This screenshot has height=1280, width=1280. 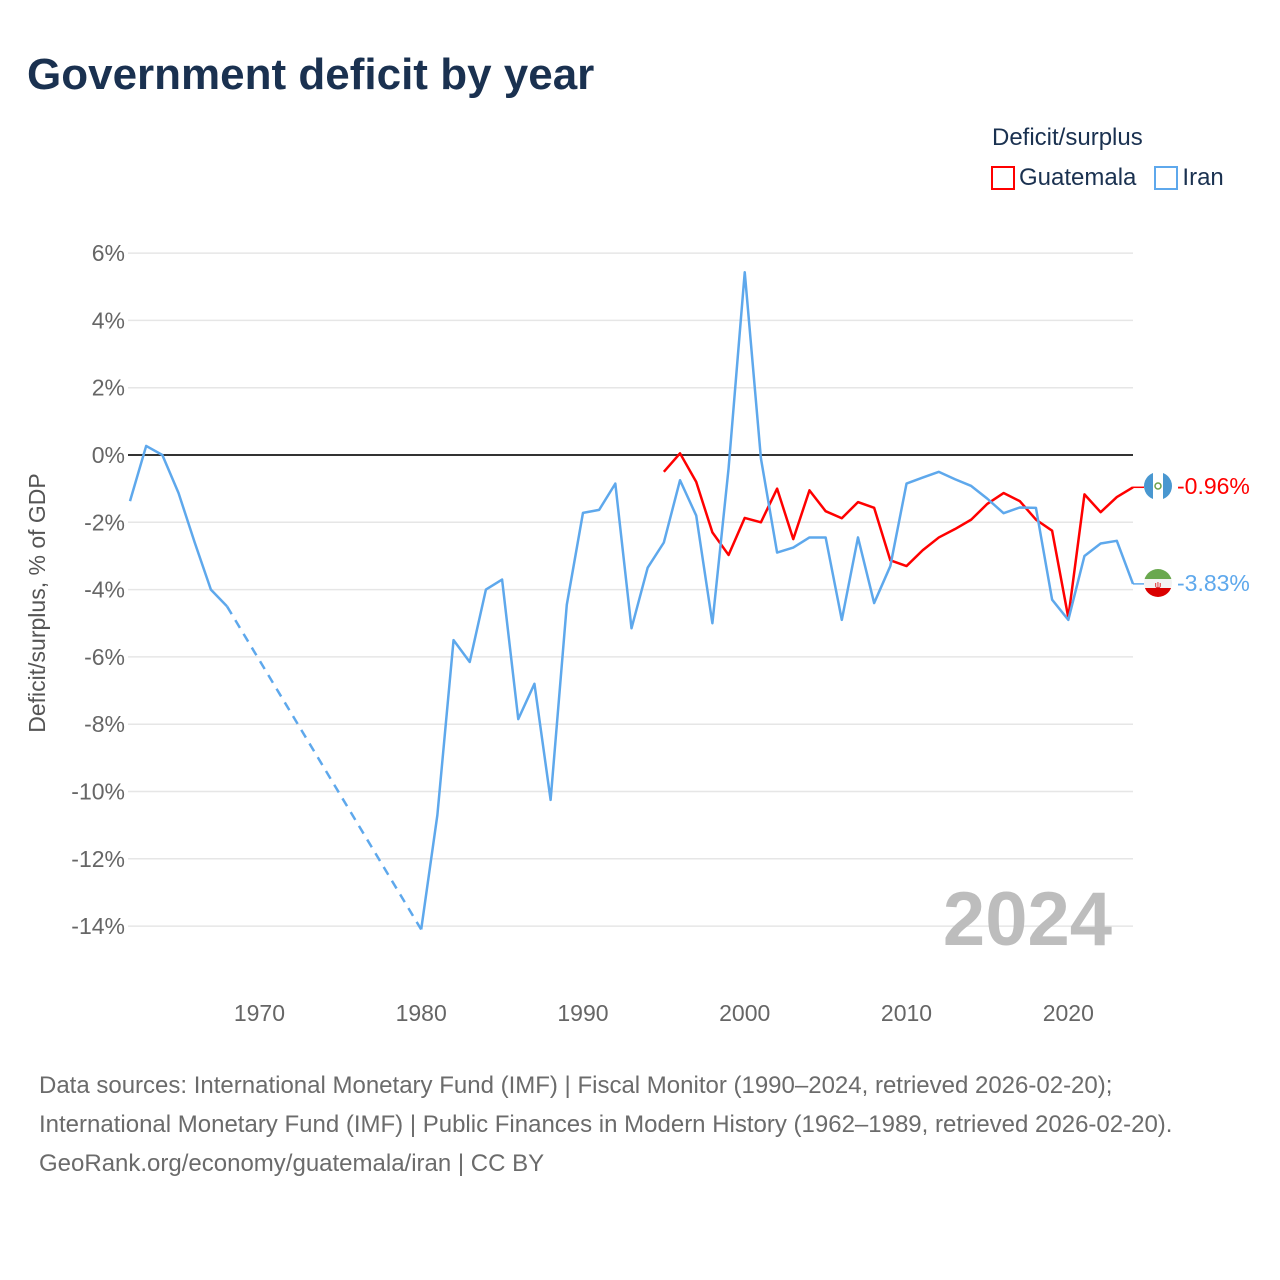 What do you see at coordinates (1107, 158) in the screenshot?
I see `legend: Deficit/surplus Guatemala Iran` at bounding box center [1107, 158].